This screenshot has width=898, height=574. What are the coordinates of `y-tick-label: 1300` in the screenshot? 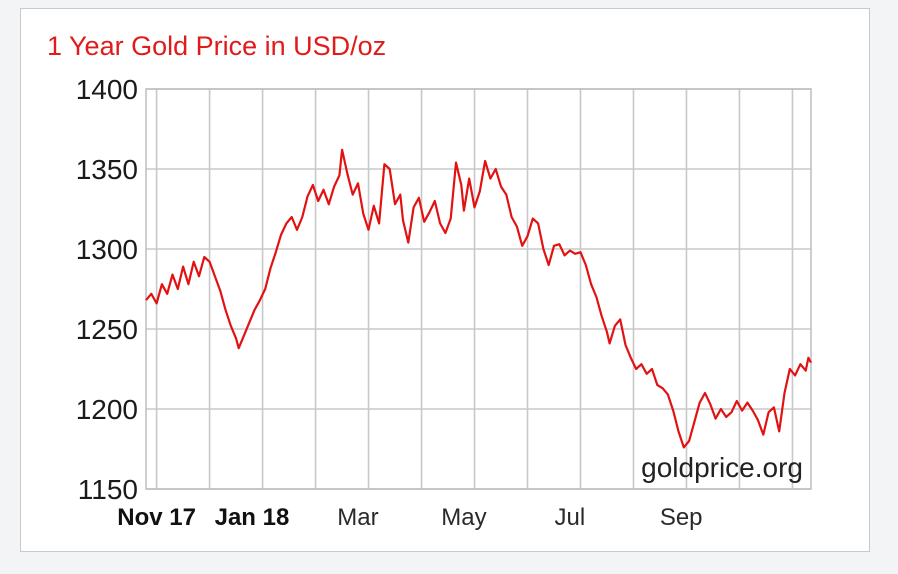 It's located at (107, 249).